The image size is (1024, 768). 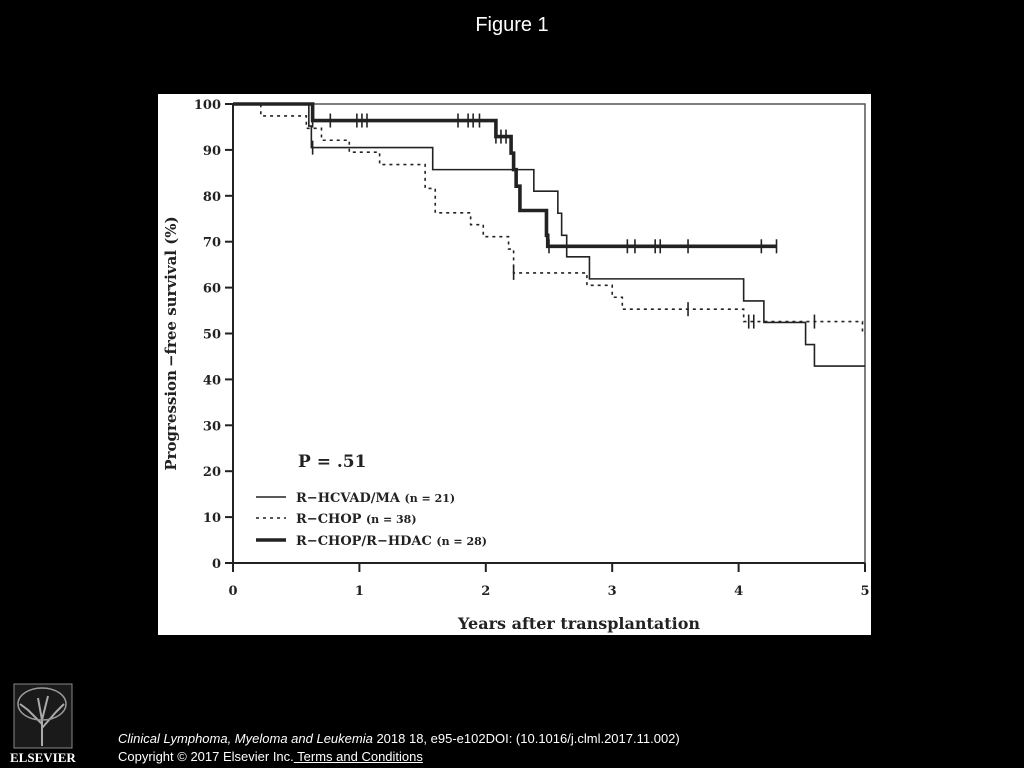 What do you see at coordinates (212, 151) in the screenshot?
I see `y-tick-label: 90` at bounding box center [212, 151].